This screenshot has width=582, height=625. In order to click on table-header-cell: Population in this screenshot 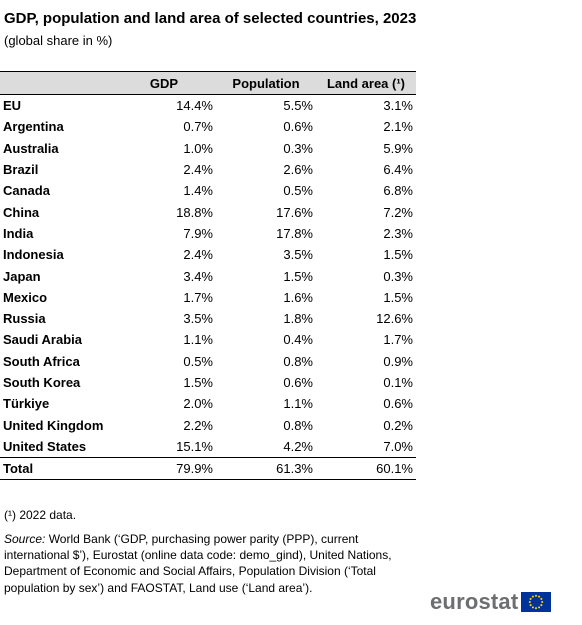, I will do `click(266, 83)`.